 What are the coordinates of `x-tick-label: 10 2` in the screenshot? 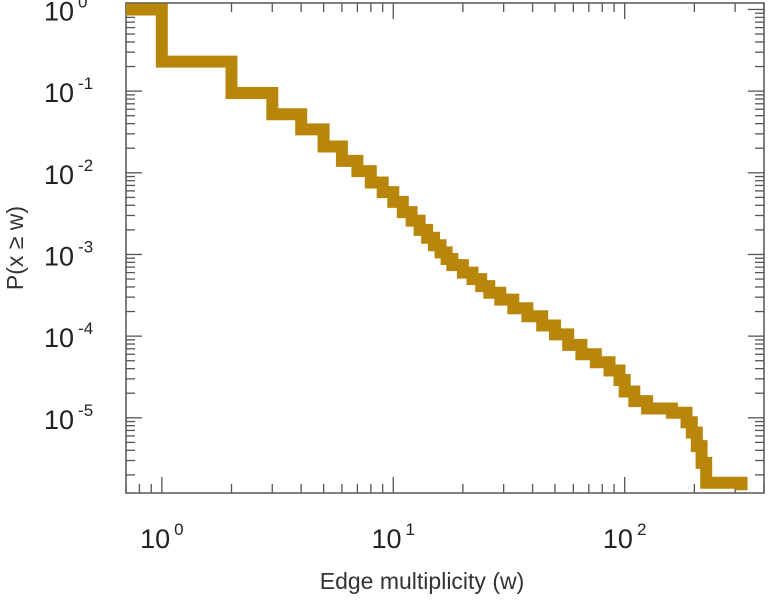 It's located at (625, 537).